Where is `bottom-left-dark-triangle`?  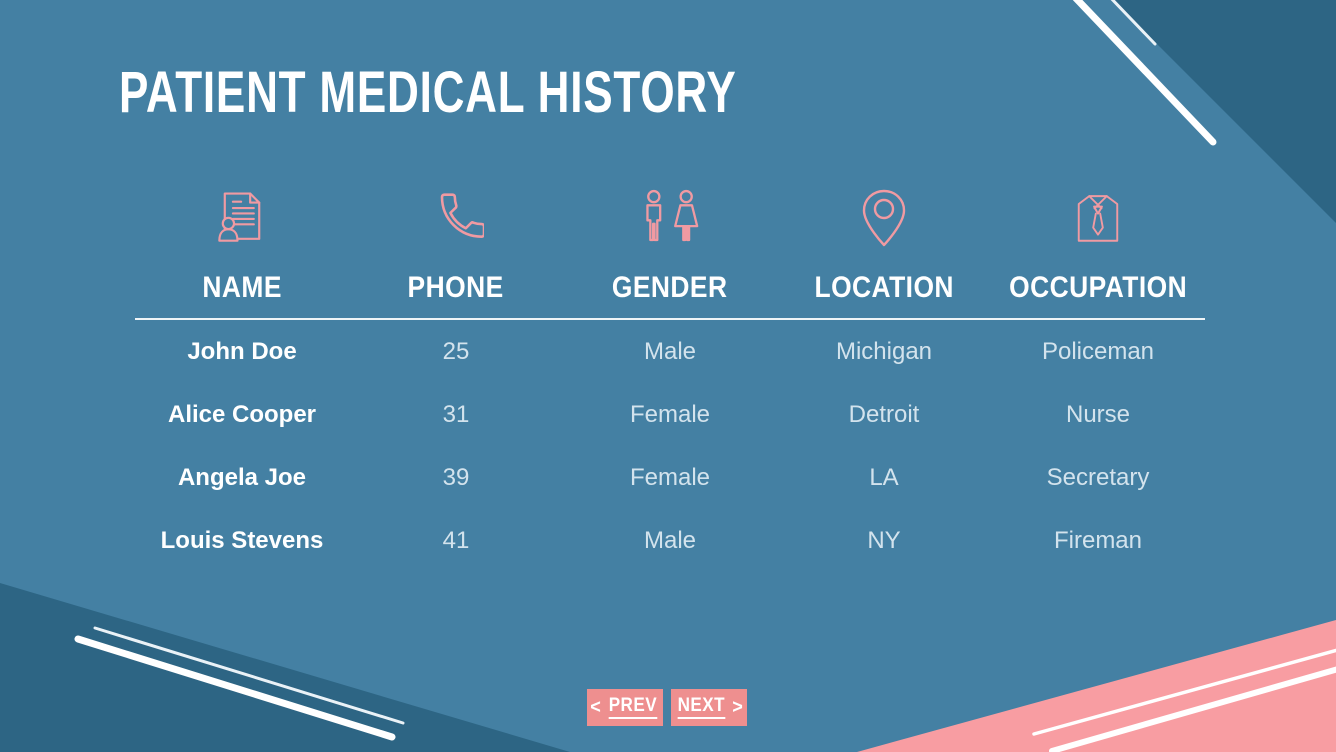 bottom-left-dark-triangle is located at coordinates (285, 667).